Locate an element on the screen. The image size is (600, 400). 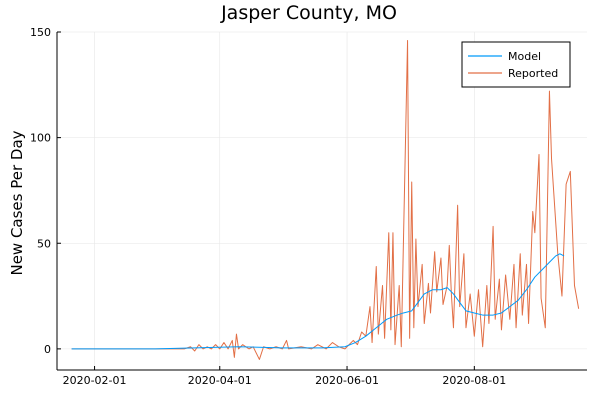
x-tick-label-3: 2020-08-01 is located at coordinates (474, 380).